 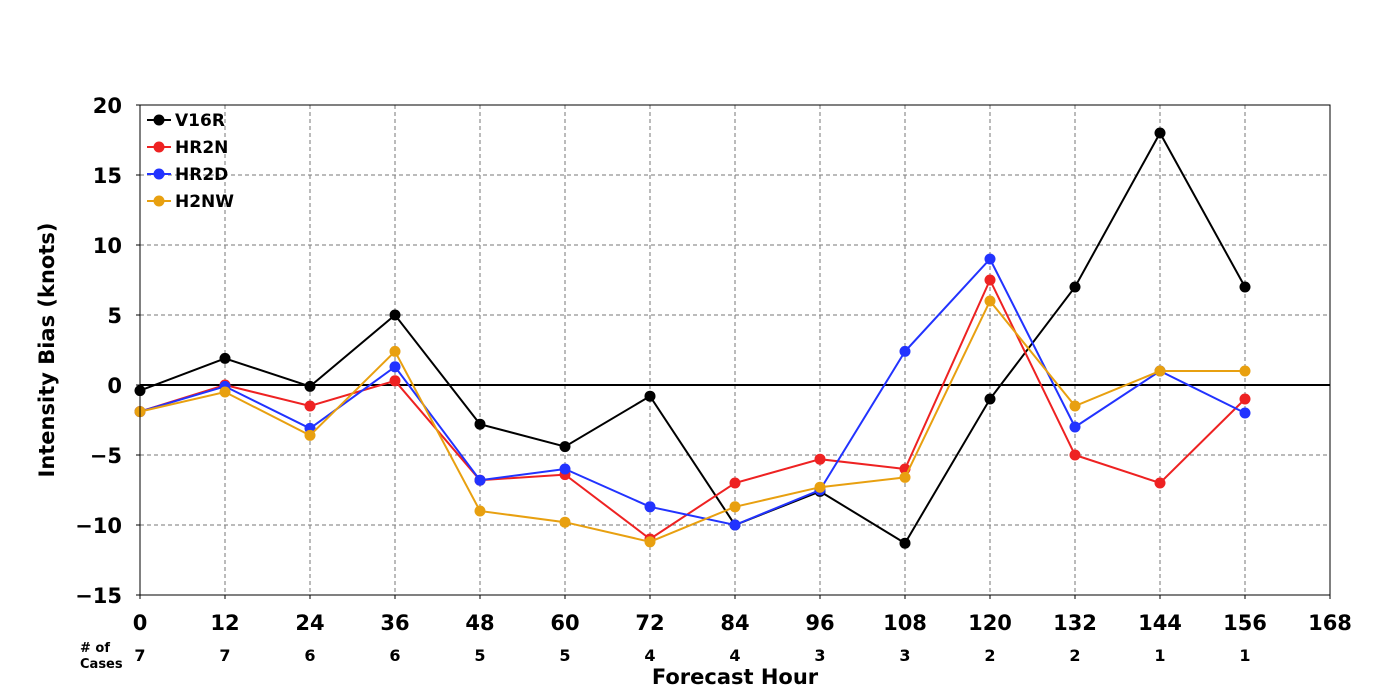 I want to click on x-tick-label: 60, so click(x=564, y=623).